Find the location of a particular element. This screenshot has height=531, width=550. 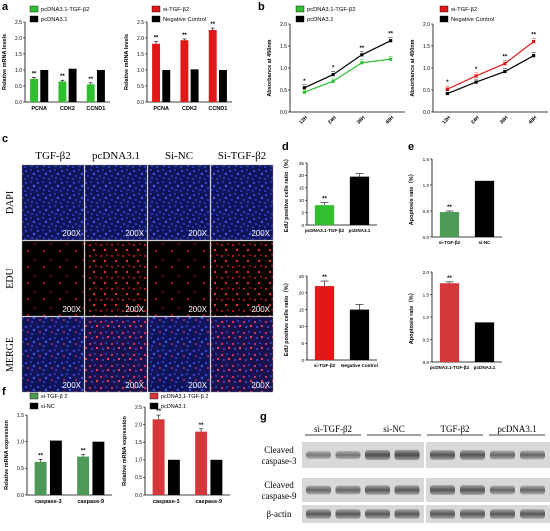

panel-label-g: g is located at coordinates (263, 417).